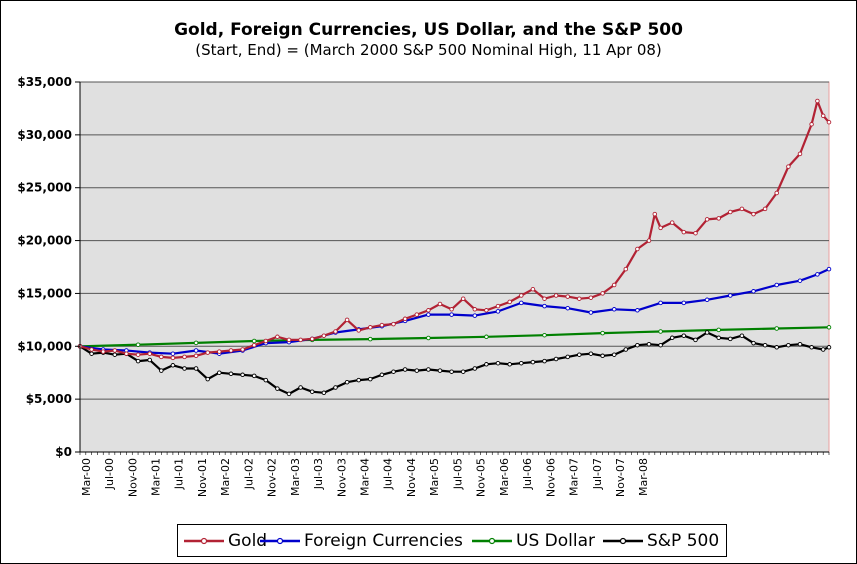 This screenshot has width=857, height=564. Describe the element at coordinates (44, 188) in the screenshot. I see `y-tick-label: $25,000` at that location.